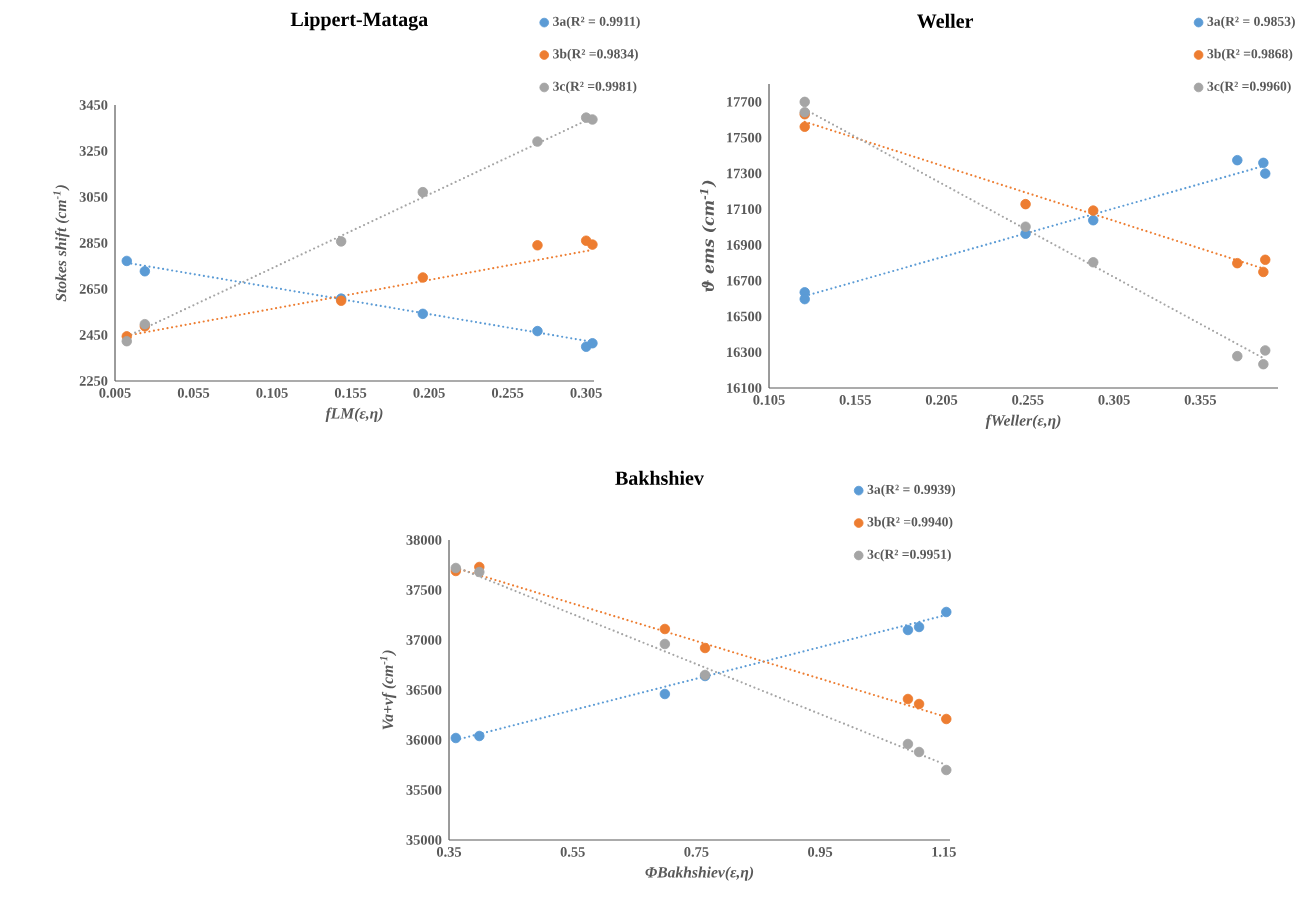 This screenshot has width=1306, height=906. Describe the element at coordinates (596, 22) in the screenshot. I see `legend-label: 3a(R² = 0.9911)` at that location.